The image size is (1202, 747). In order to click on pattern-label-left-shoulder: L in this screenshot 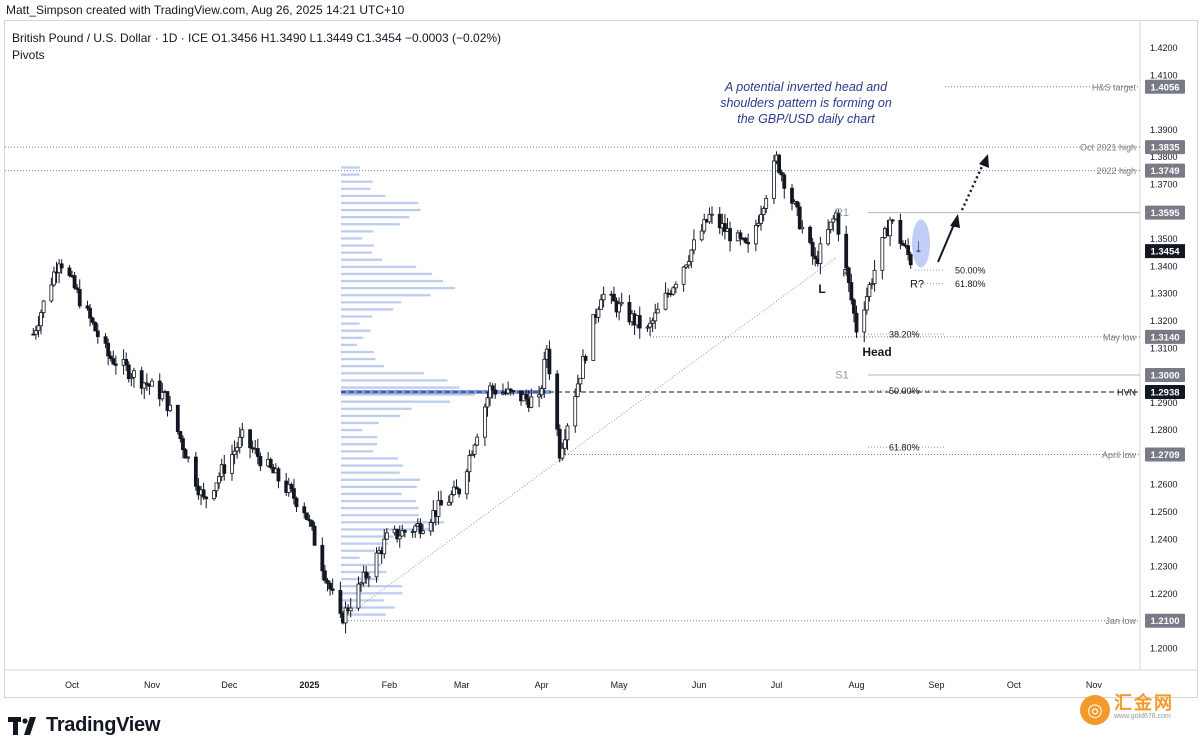, I will do `click(821, 289)`.